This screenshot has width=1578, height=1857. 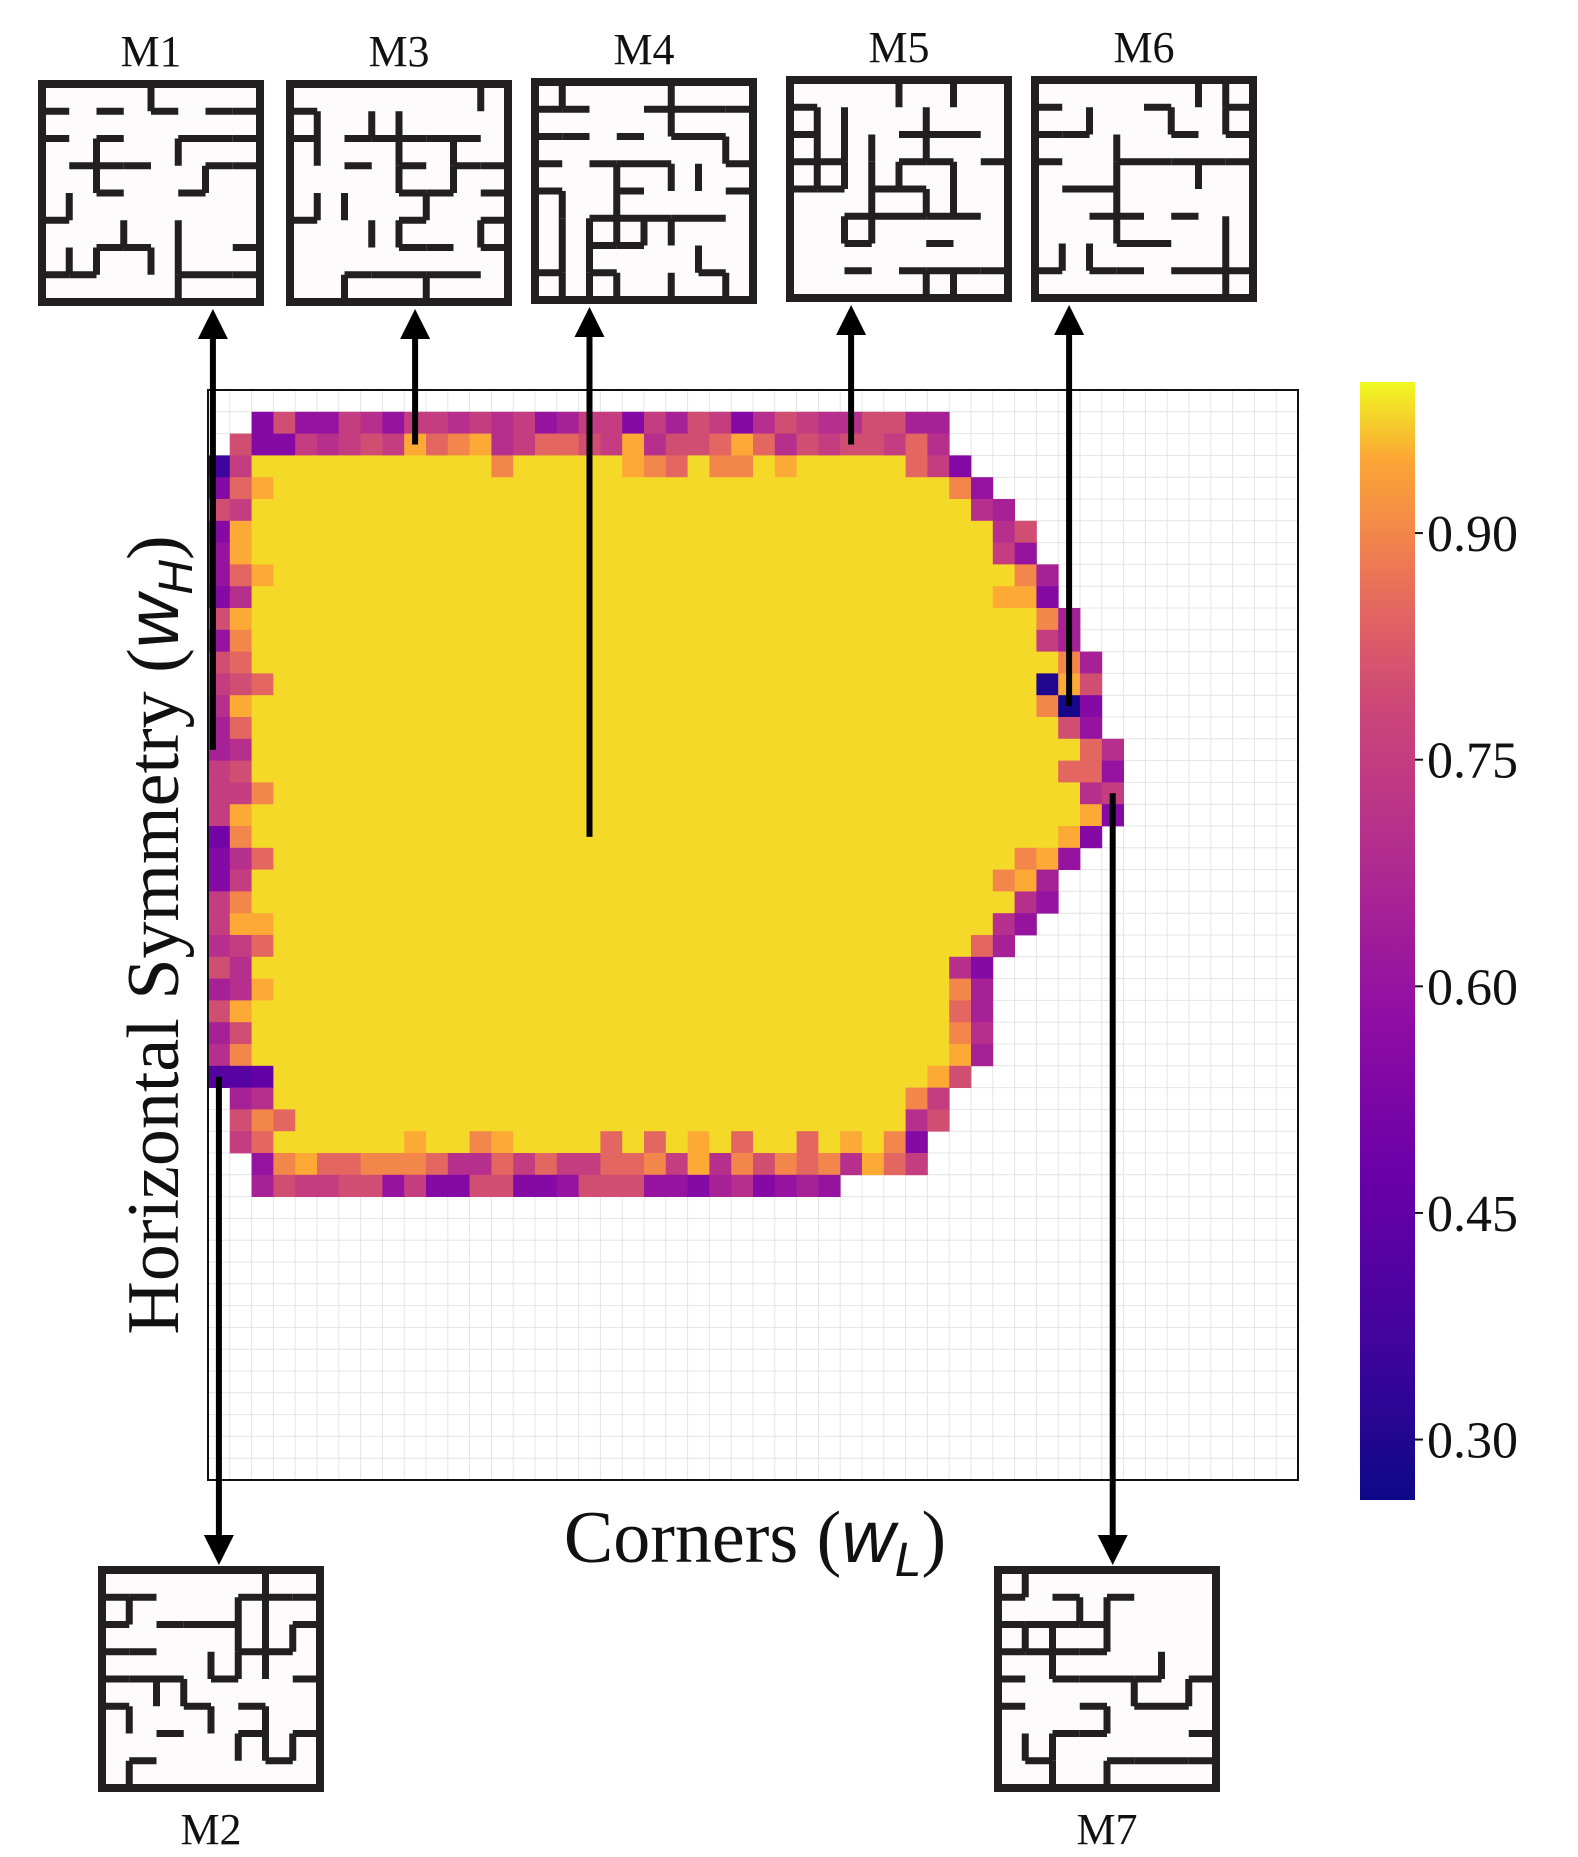 I want to click on colorbar-tick-label: 0.90, so click(x=1472, y=534).